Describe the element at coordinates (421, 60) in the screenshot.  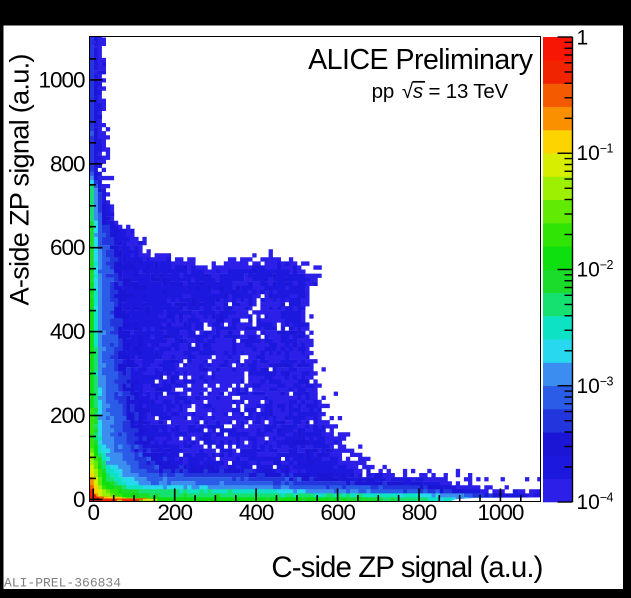
I see `svg-text: ALICE Preliminary` at that location.